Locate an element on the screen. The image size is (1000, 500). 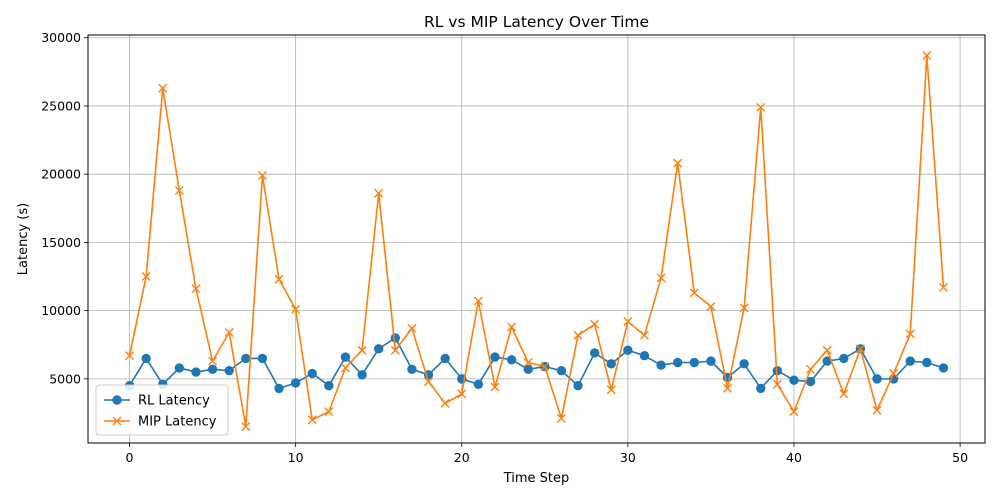
y-tick-label: 15000 is located at coordinates (61, 242).